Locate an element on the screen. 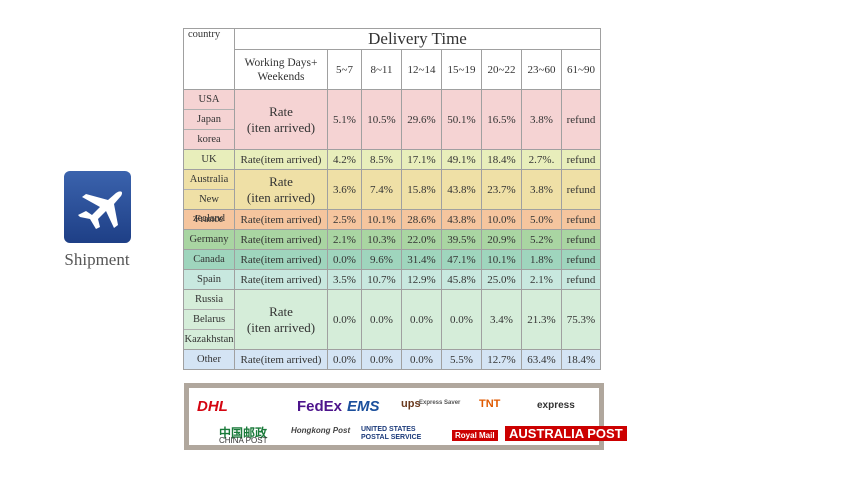 The image size is (860, 477). rate-value: 20.9% is located at coordinates (501, 239).